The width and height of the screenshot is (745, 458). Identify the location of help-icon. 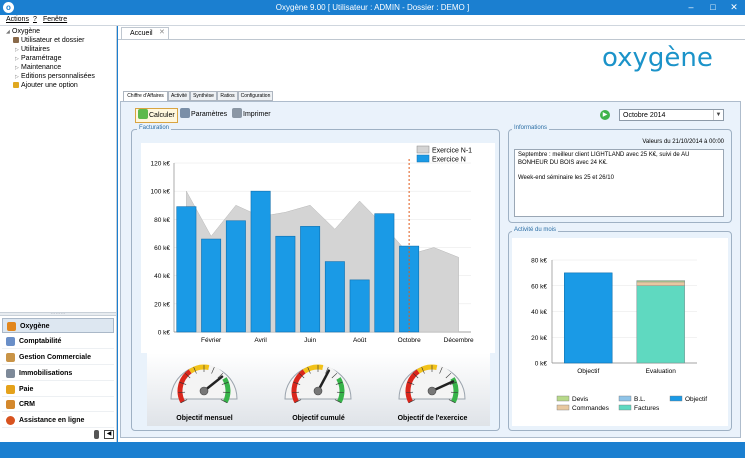
(10, 420).